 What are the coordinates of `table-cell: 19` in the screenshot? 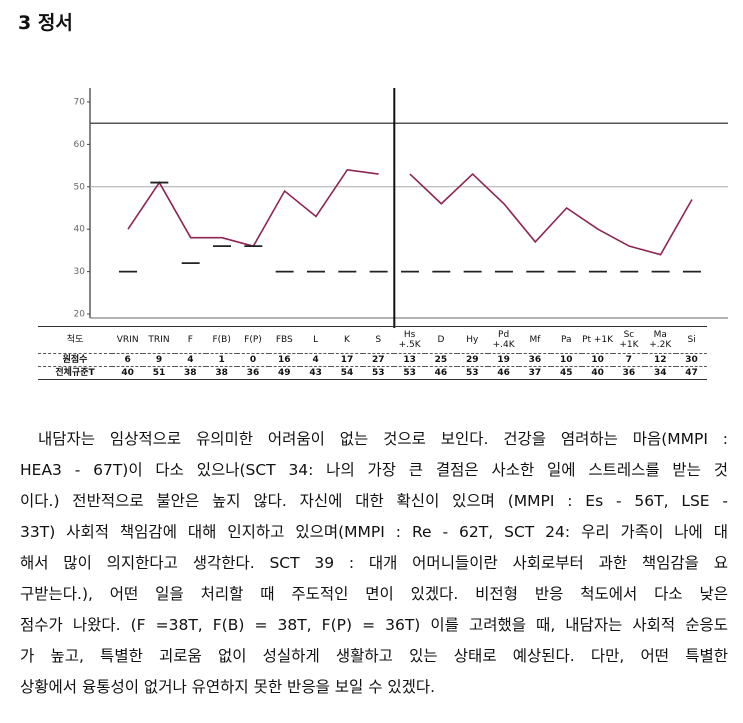 It's located at (503, 360).